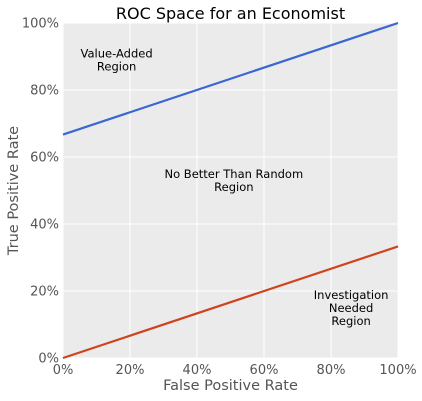 Image resolution: width=422 pixels, height=401 pixels. Describe the element at coordinates (351, 308) in the screenshot. I see `annotation-3-line: Needed` at that location.